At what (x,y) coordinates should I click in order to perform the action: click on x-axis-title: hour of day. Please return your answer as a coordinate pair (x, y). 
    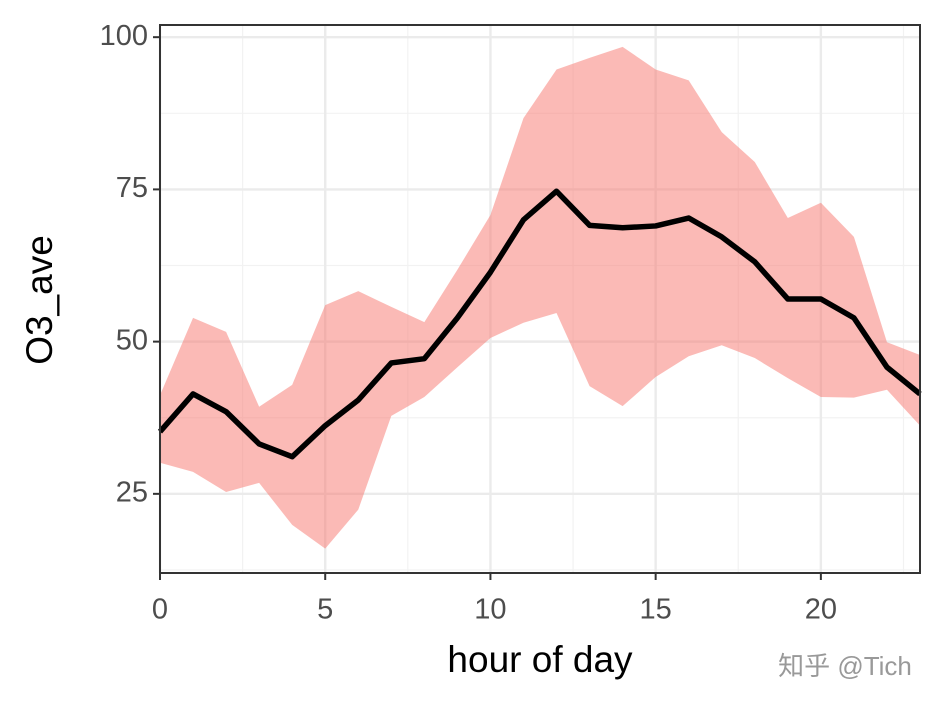
    Looking at the image, I should click on (540, 659).